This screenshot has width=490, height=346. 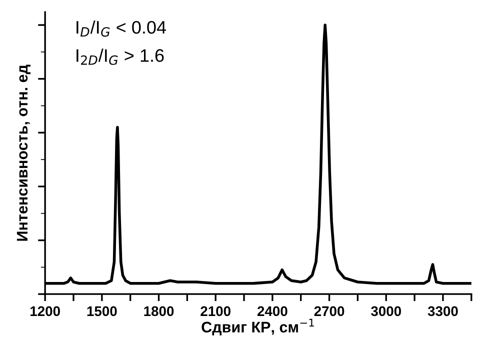 What do you see at coordinates (272, 311) in the screenshot?
I see `x-tick-label: 2400` at bounding box center [272, 311].